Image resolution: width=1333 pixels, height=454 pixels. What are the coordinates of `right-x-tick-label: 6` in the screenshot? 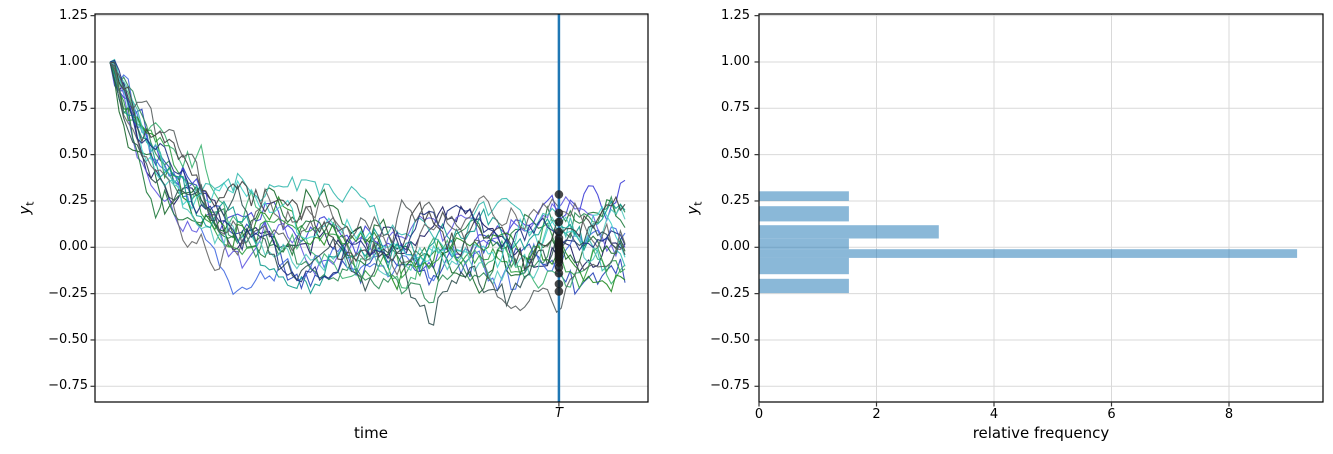 It's located at (1111, 414).